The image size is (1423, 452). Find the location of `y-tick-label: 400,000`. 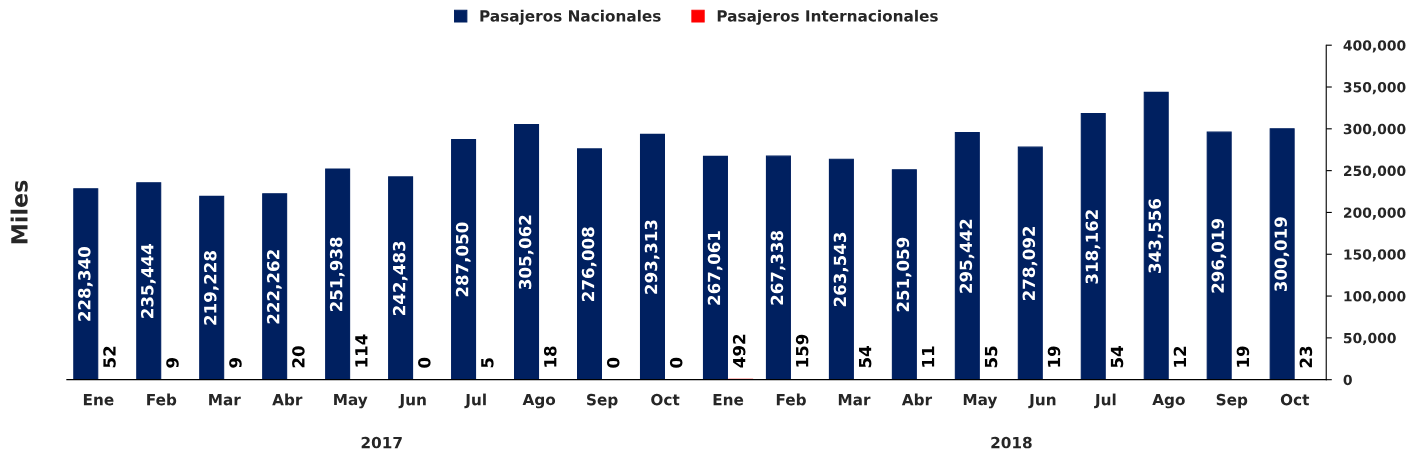

y-tick-label: 400,000 is located at coordinates (1374, 46).